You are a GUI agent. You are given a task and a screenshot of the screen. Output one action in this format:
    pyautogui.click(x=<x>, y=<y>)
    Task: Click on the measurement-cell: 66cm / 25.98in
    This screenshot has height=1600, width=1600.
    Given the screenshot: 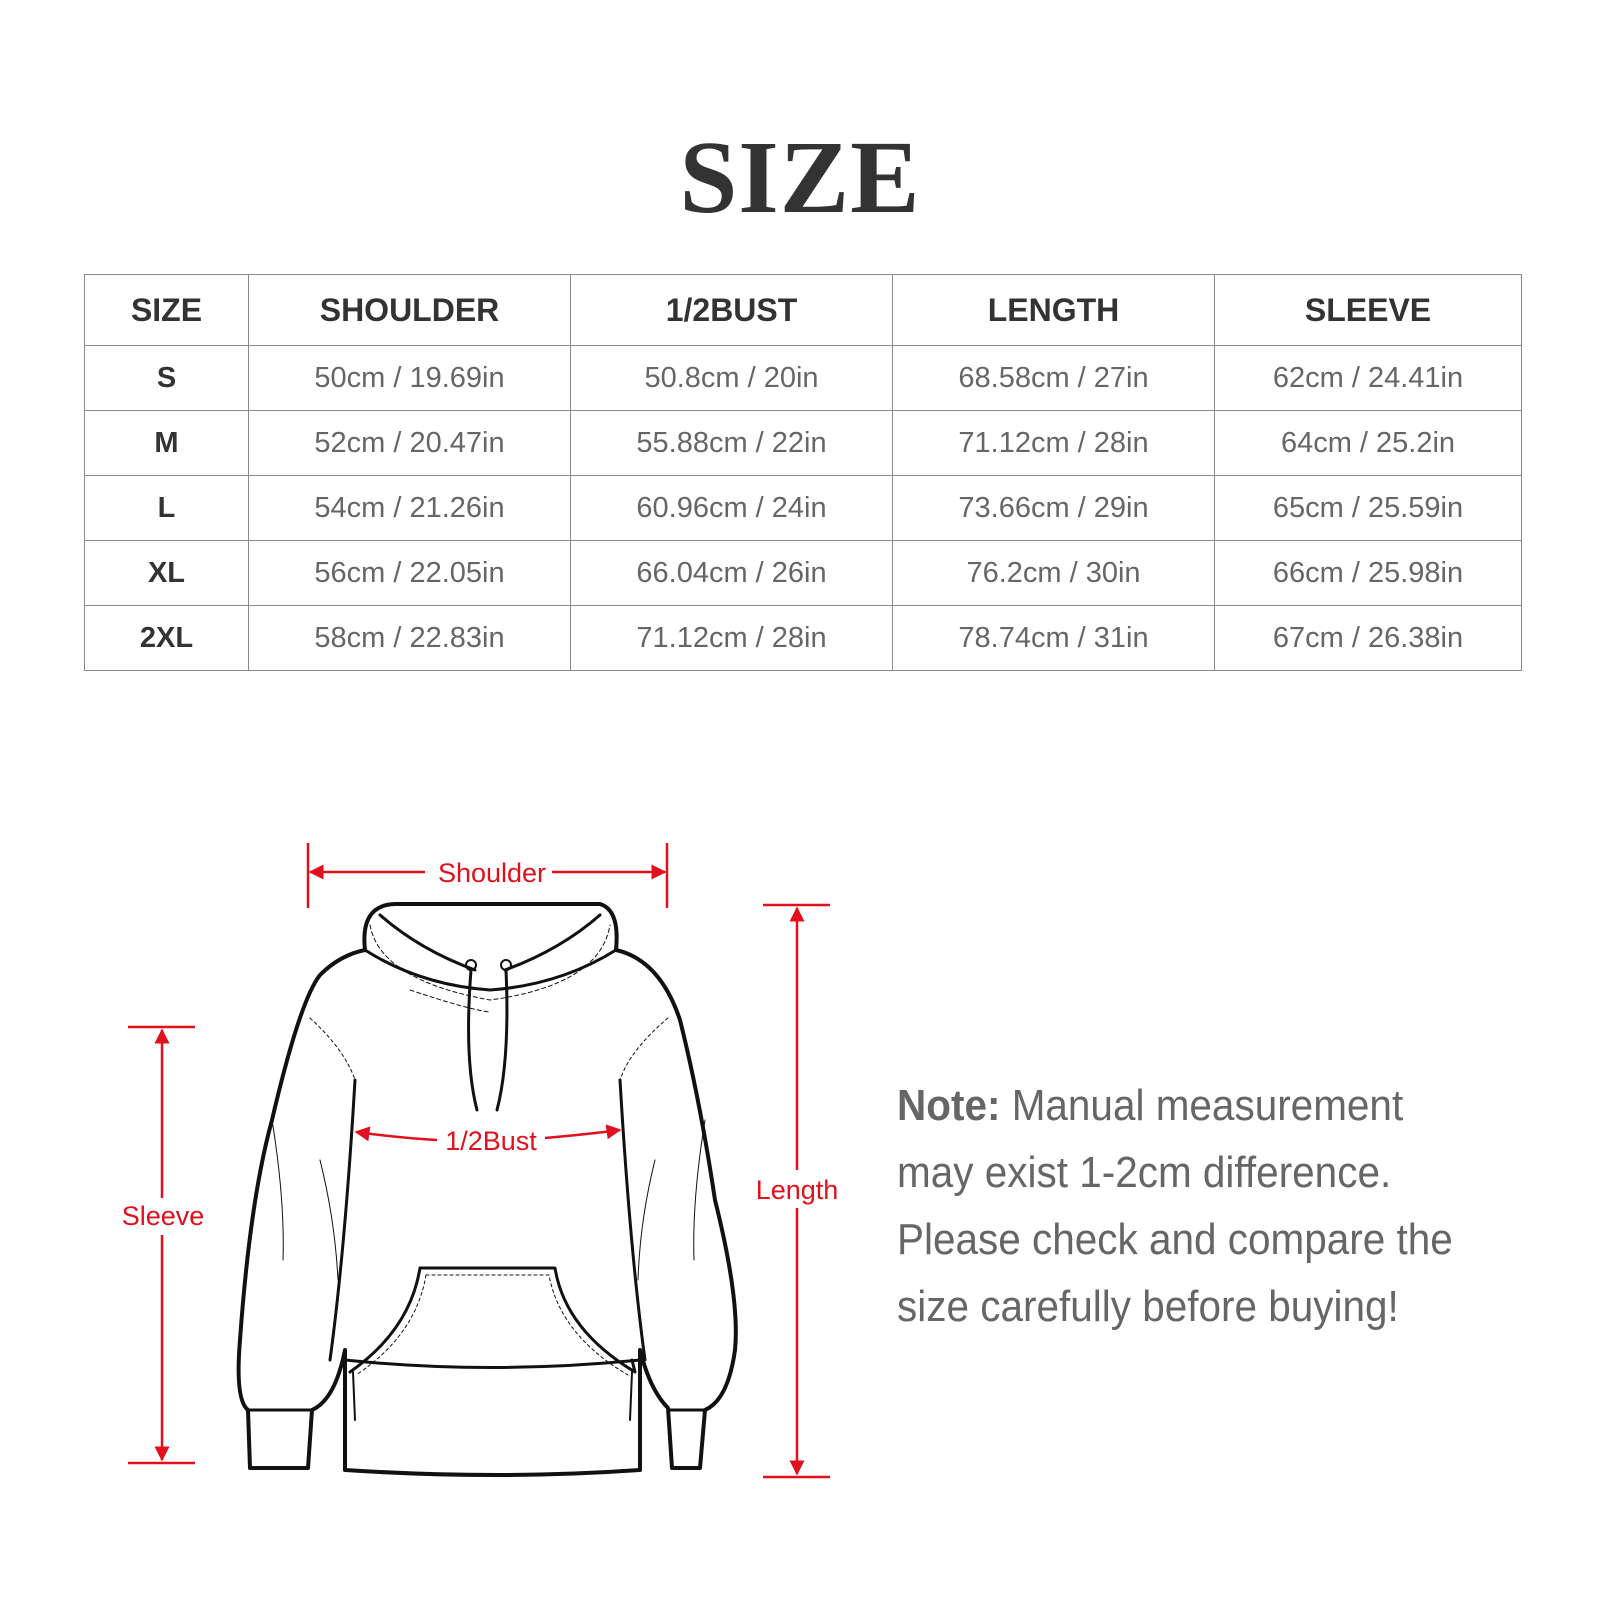 What is the action you would take?
    pyautogui.click(x=1368, y=573)
    